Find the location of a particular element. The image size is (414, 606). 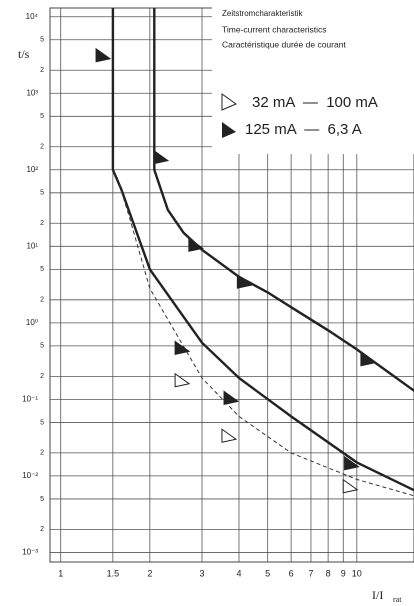

legend-marker-open is located at coordinates (229, 102).